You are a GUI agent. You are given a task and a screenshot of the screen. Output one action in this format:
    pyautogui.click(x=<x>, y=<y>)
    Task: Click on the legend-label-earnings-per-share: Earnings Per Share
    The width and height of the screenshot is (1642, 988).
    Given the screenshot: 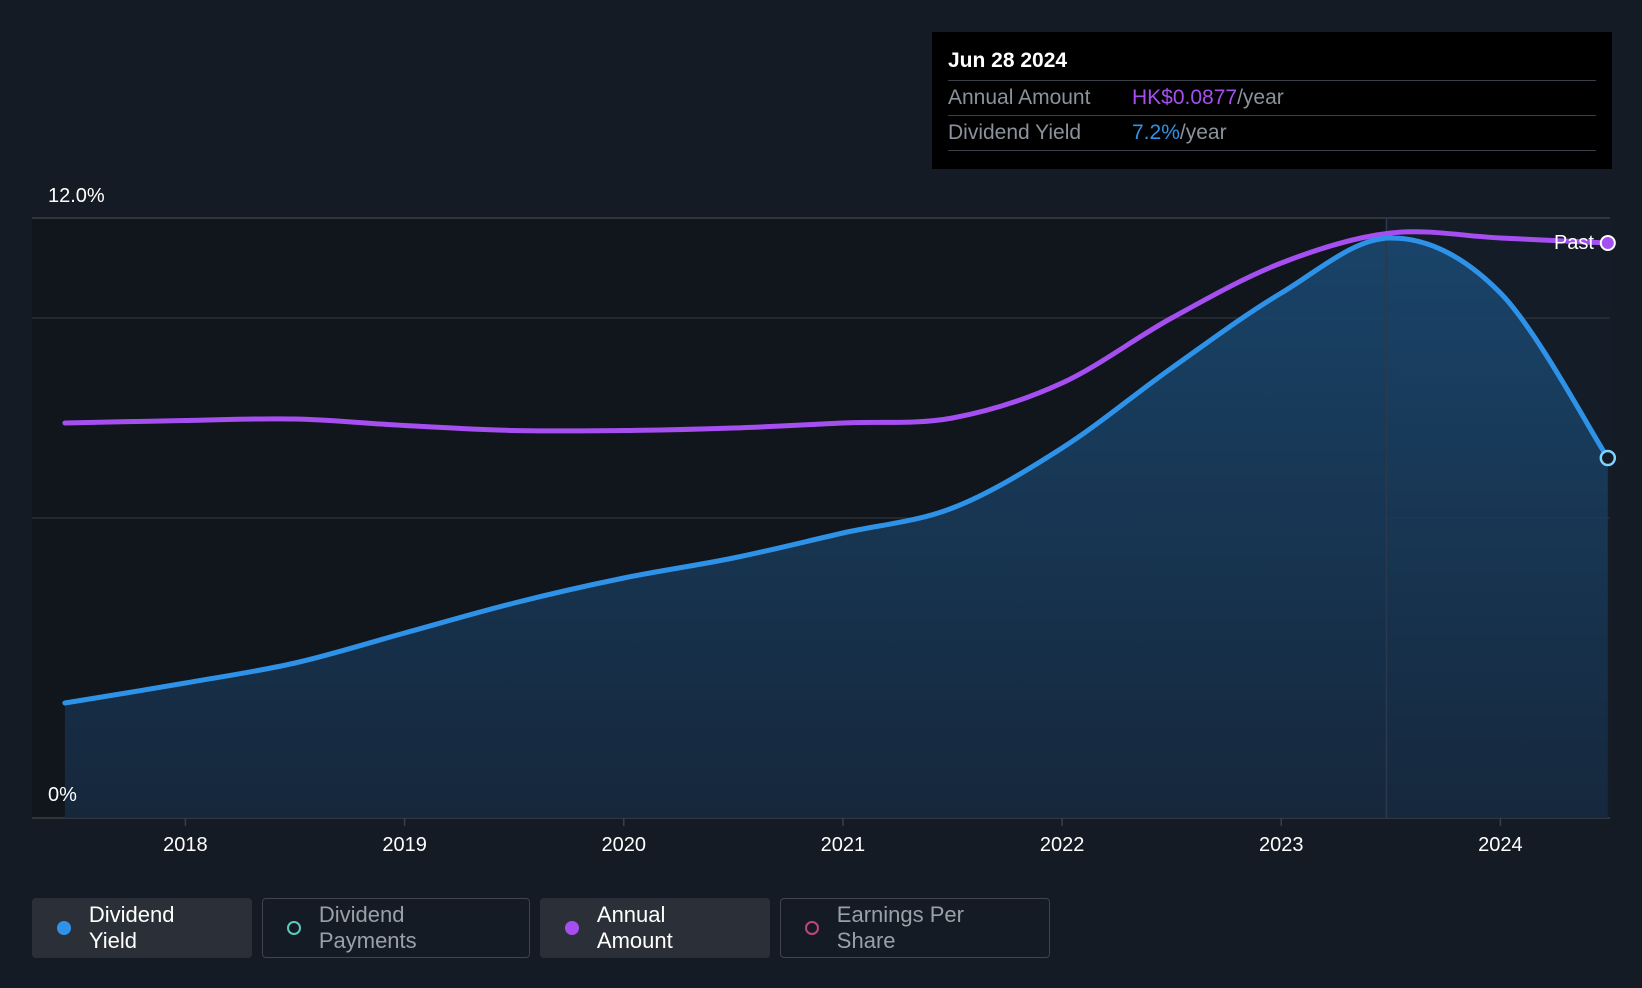 What is the action you would take?
    pyautogui.click(x=900, y=927)
    